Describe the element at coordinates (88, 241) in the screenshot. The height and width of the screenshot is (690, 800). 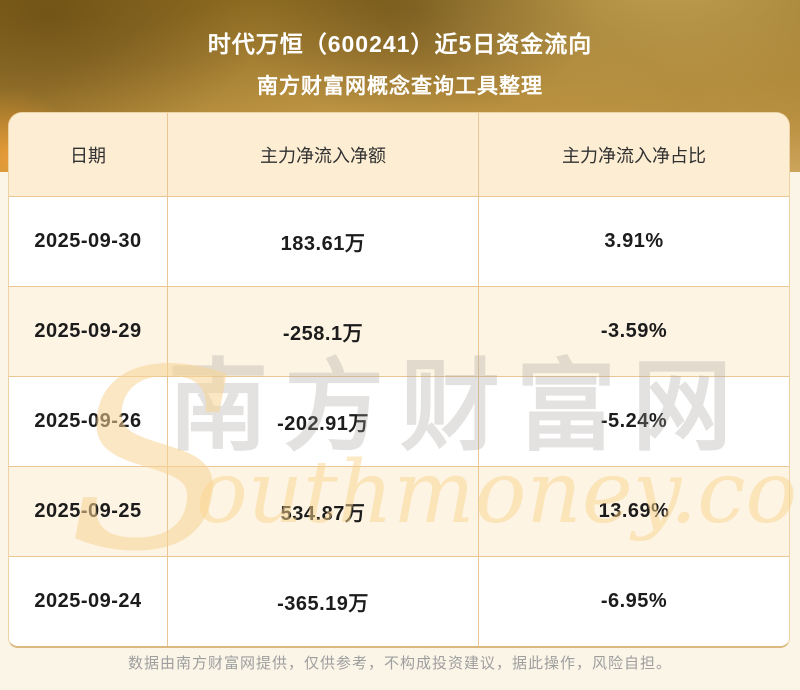
I see `cell-date: 2025-09-30` at that location.